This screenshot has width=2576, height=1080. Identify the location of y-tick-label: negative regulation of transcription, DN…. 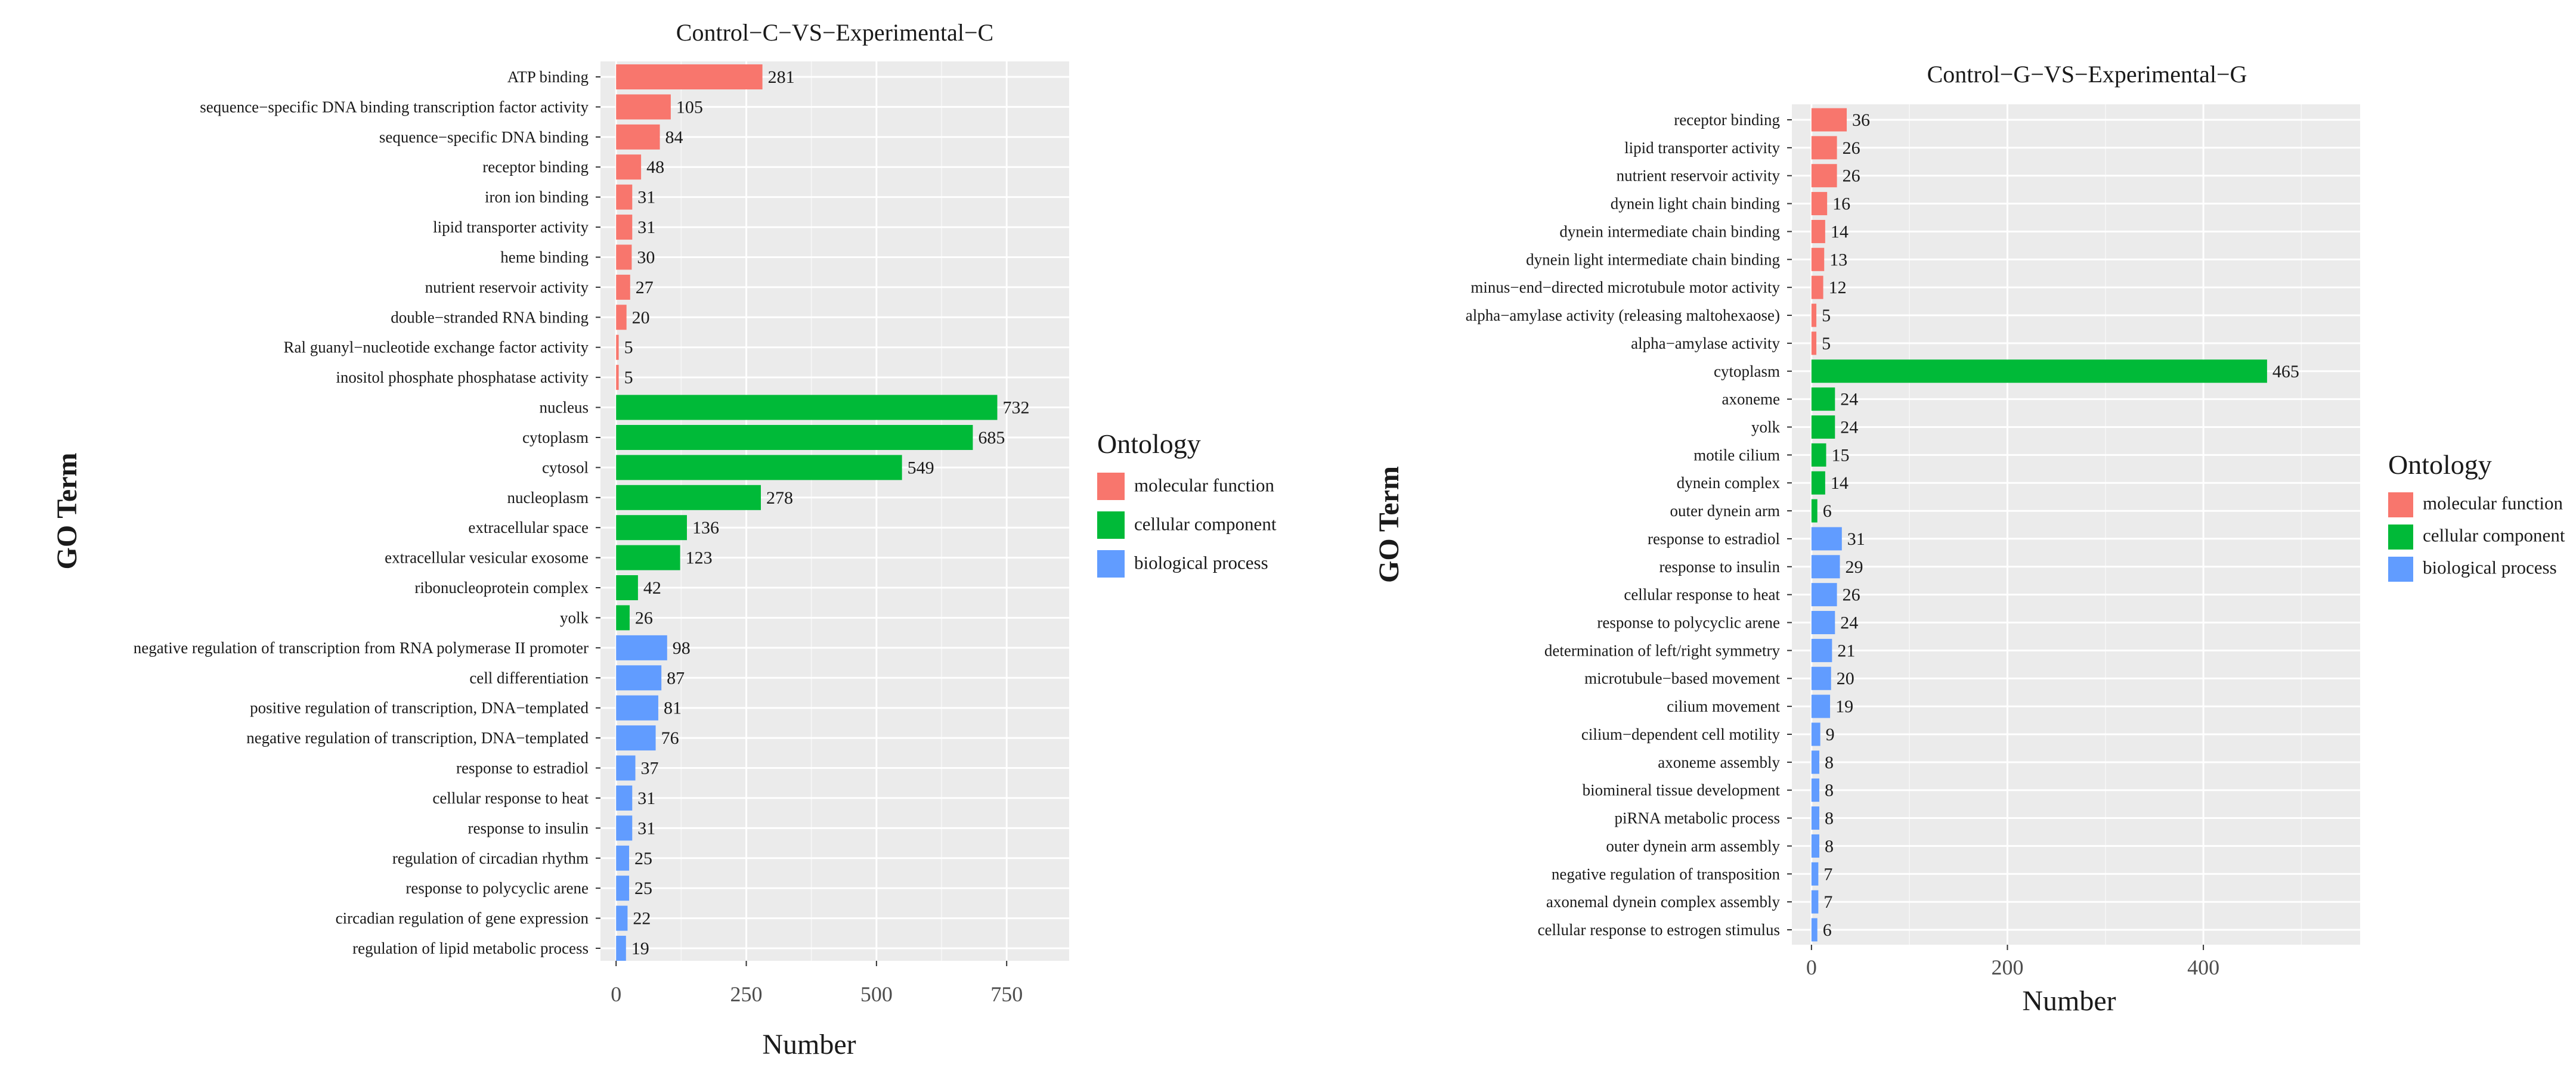
(417, 738).